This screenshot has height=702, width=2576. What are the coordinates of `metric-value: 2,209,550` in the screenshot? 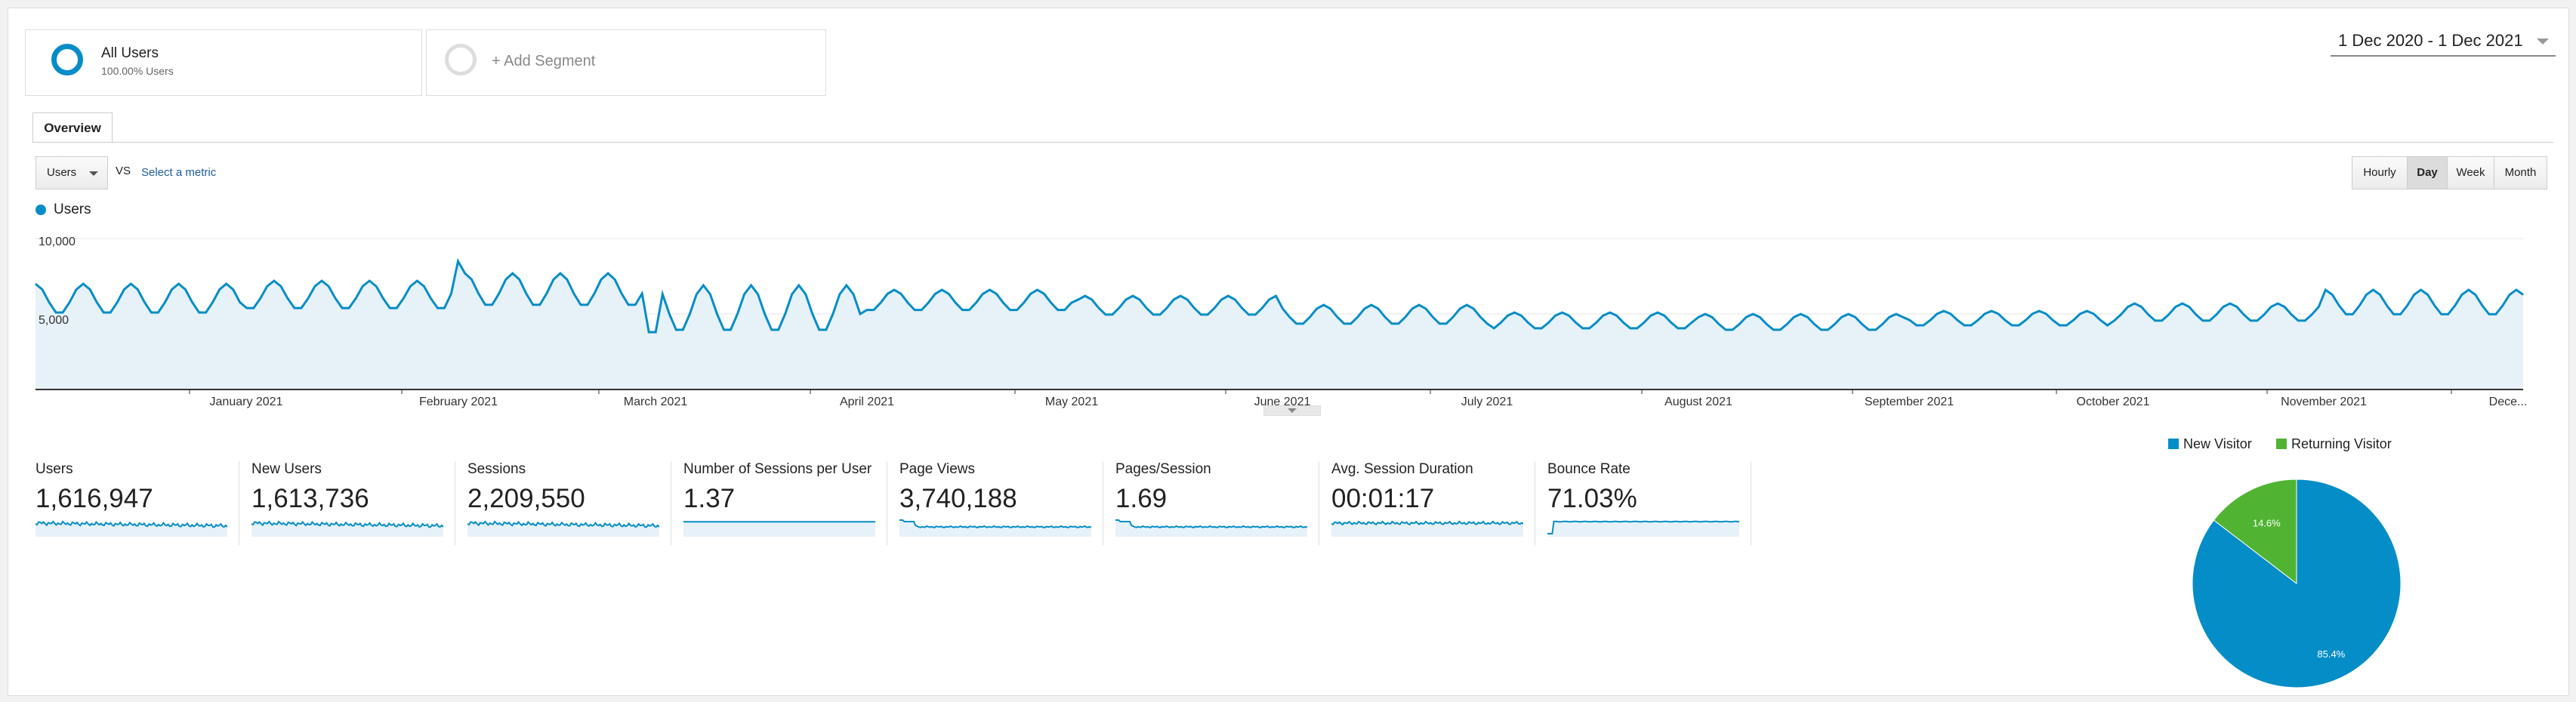 It's located at (526, 499).